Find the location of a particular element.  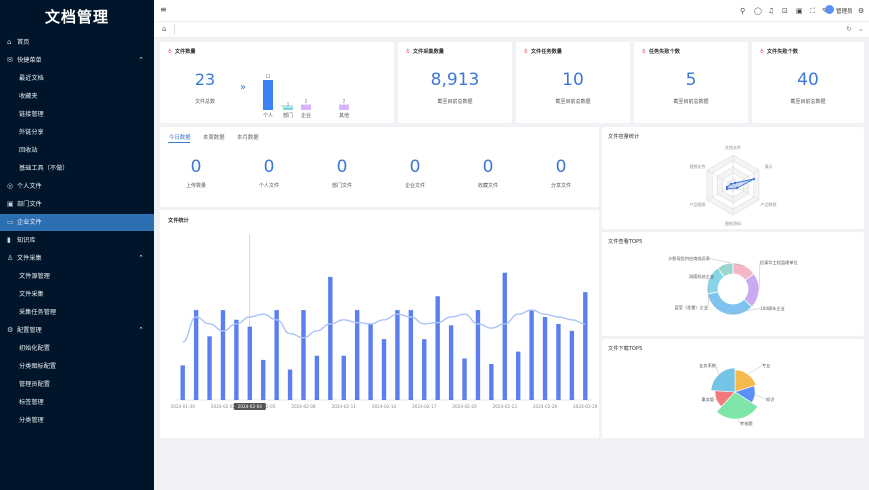

chevron-up-icon: ⌃ is located at coordinates (141, 258).